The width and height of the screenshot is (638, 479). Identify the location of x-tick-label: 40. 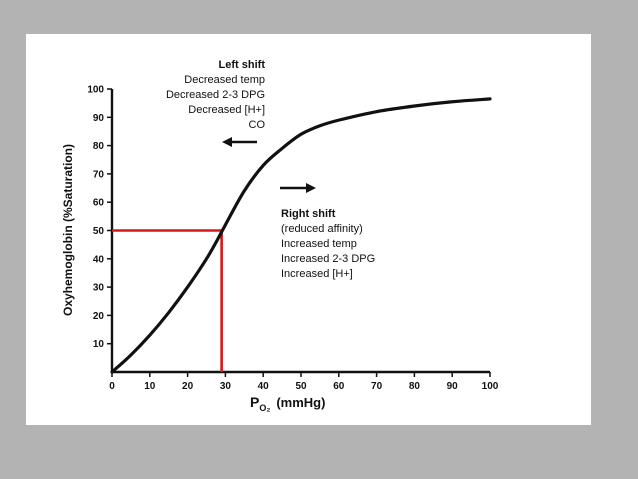
(264, 386).